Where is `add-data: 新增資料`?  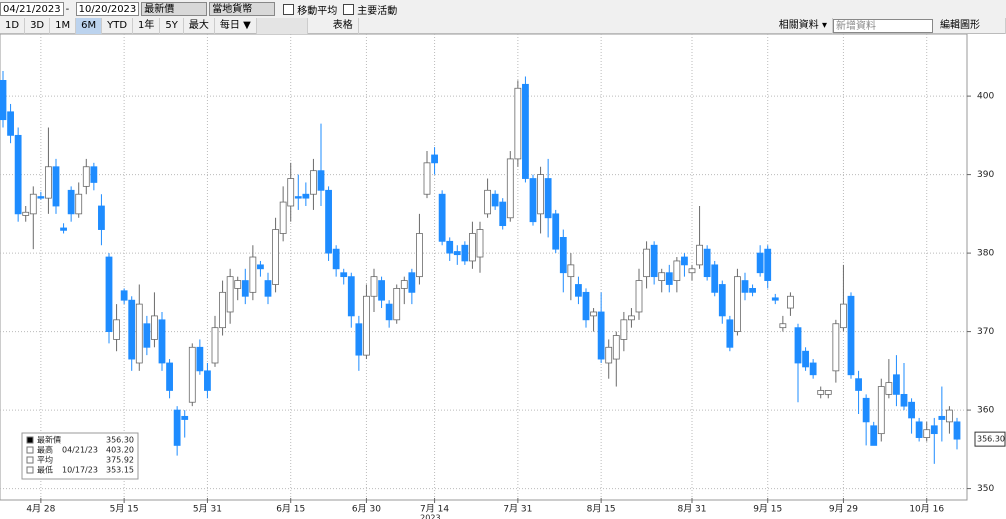
add-data: 新增資料 is located at coordinates (883, 25).